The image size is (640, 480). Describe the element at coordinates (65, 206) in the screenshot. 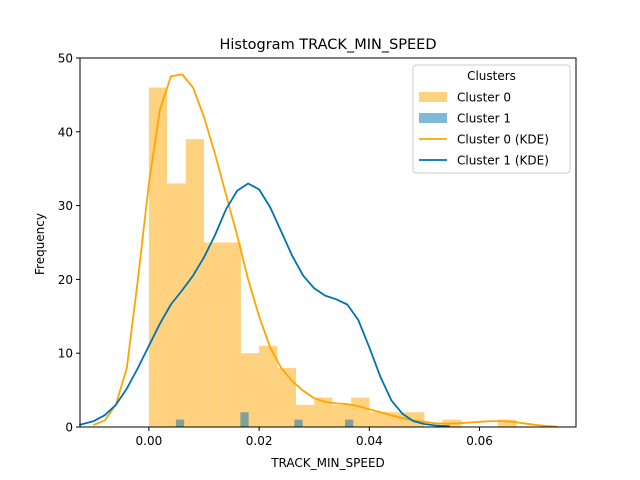

I see `y-tick-label: 30` at that location.